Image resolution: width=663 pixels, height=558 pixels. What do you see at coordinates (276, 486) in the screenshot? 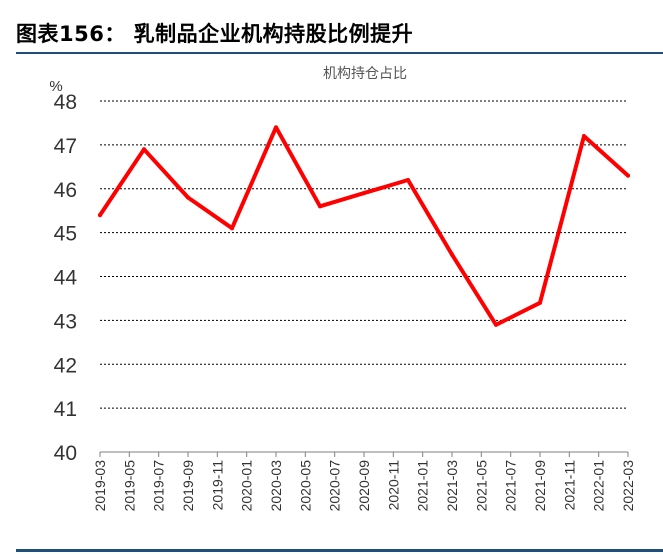
I see `x-tick-label: 2020-03` at bounding box center [276, 486].